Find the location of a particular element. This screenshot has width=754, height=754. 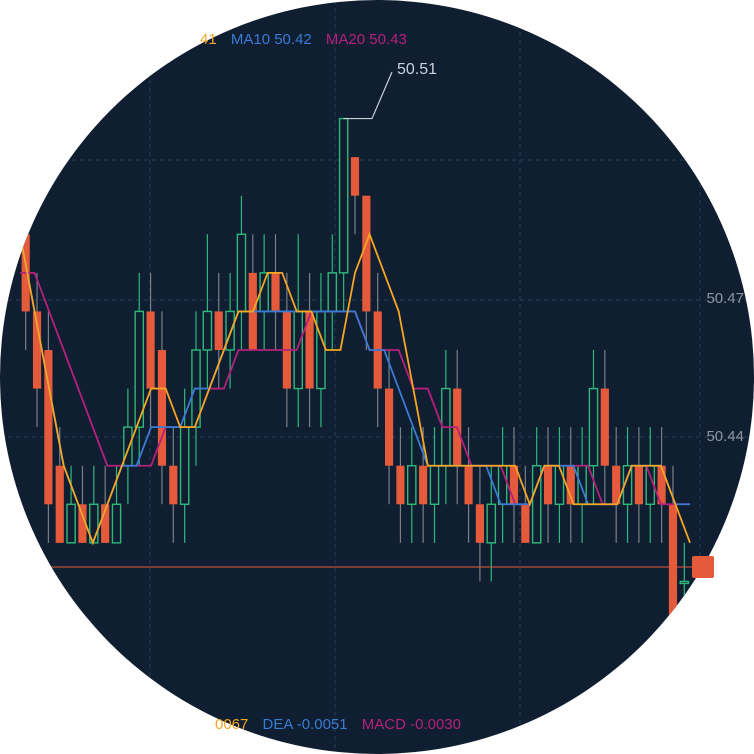

last-price-tag is located at coordinates (703, 567).